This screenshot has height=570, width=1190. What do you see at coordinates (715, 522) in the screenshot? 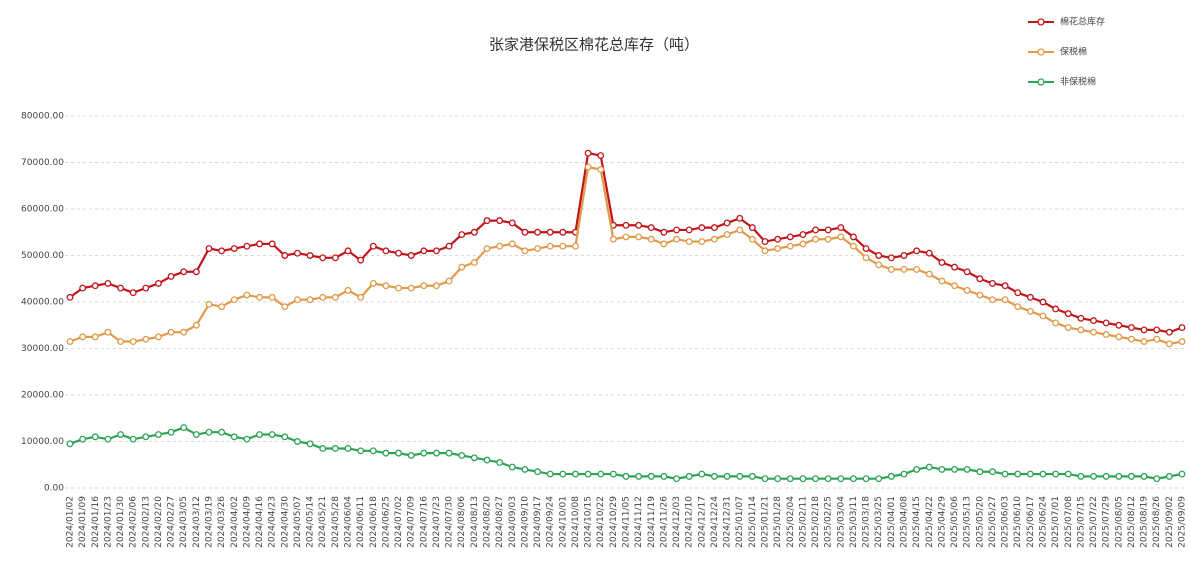
I see `x-tick-label: 2024/12/24` at bounding box center [715, 522].